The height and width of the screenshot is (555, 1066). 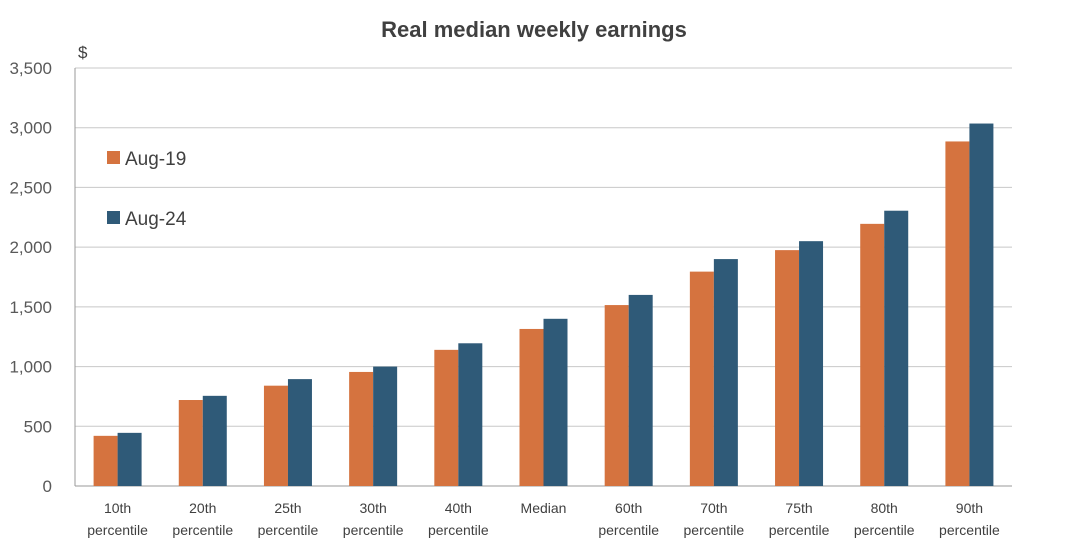 I want to click on legend: Aug-19 Aug-24, so click(x=147, y=189).